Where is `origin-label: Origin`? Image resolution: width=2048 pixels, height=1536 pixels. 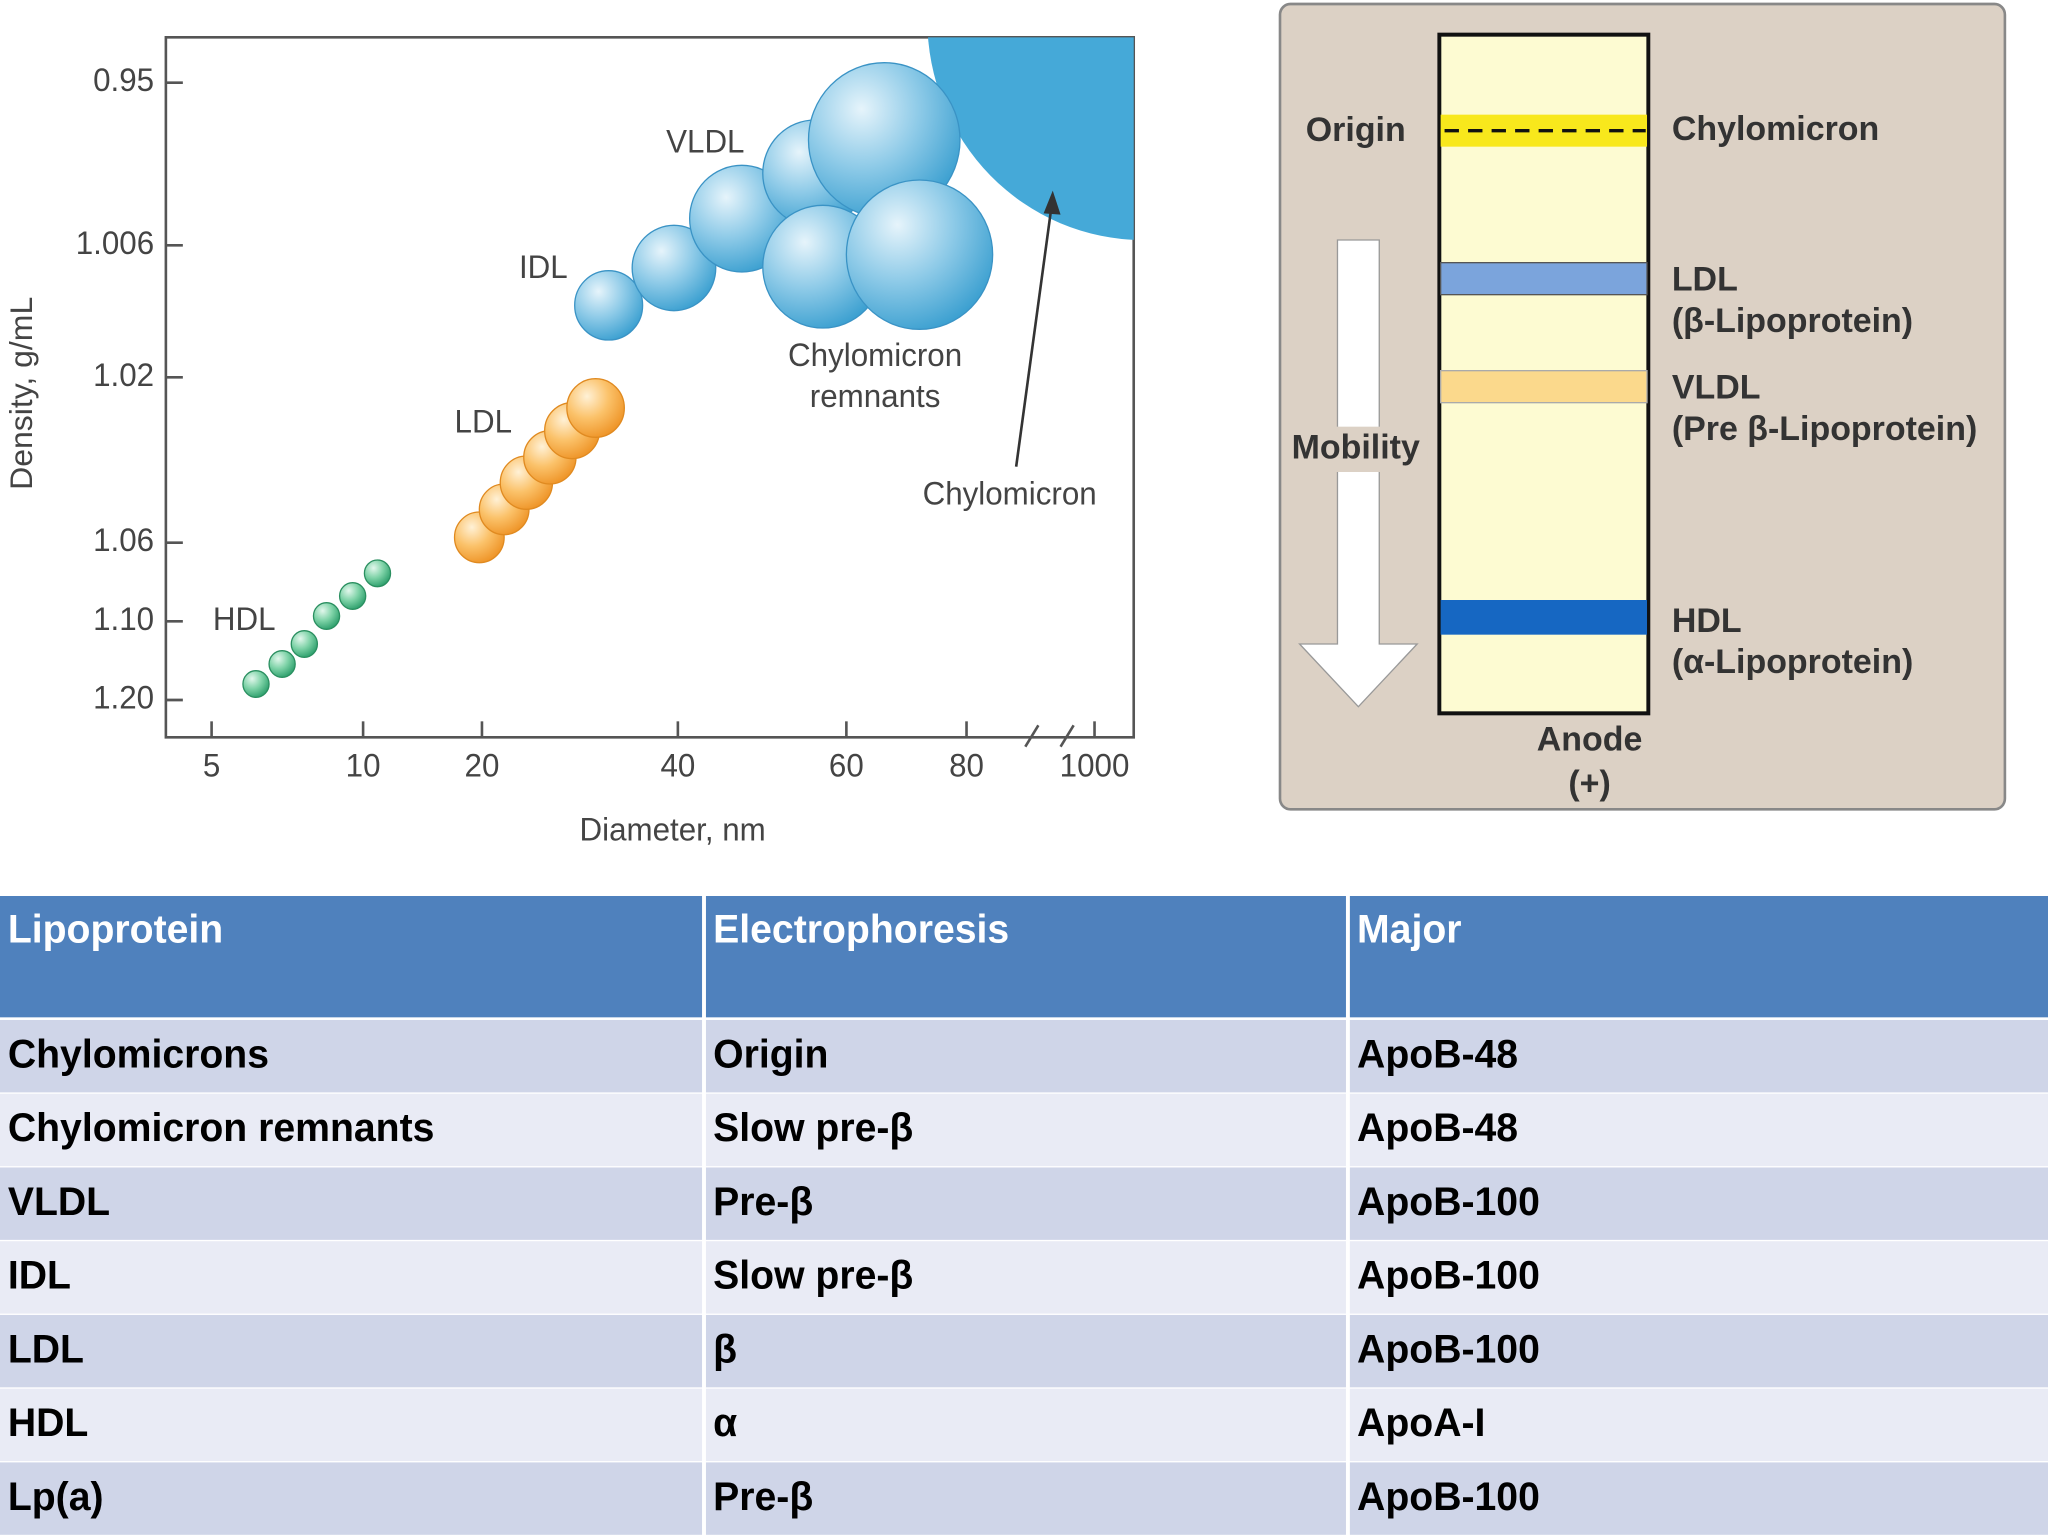
origin-label: Origin is located at coordinates (1356, 130).